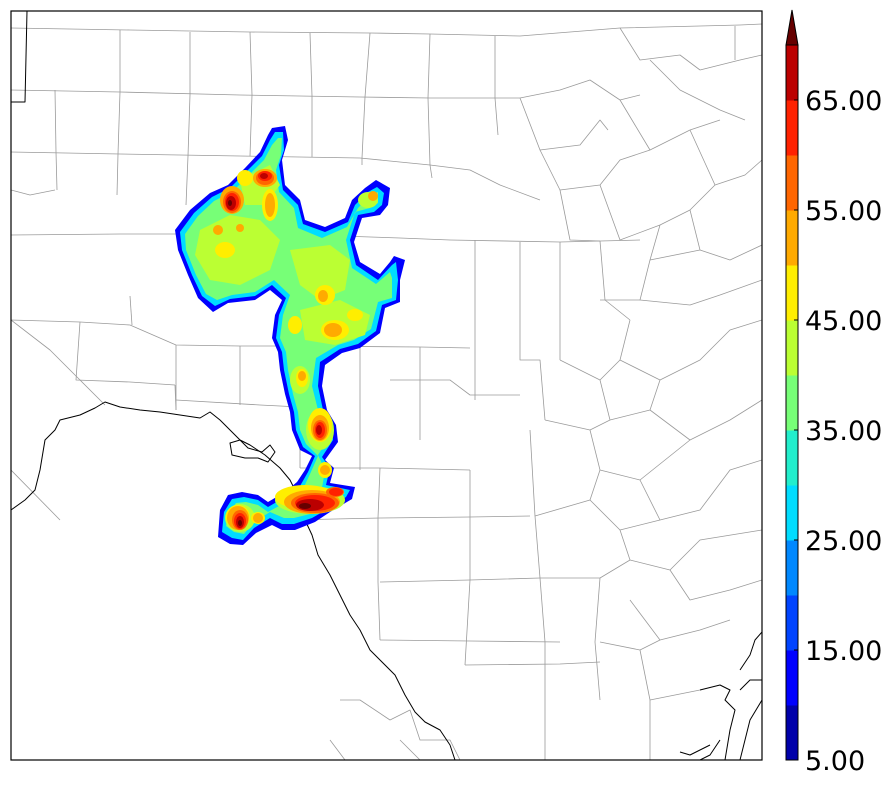 The height and width of the screenshot is (785, 894). Describe the element at coordinates (835, 761) in the screenshot. I see `colorbar-tick-label: 5.00` at that location.